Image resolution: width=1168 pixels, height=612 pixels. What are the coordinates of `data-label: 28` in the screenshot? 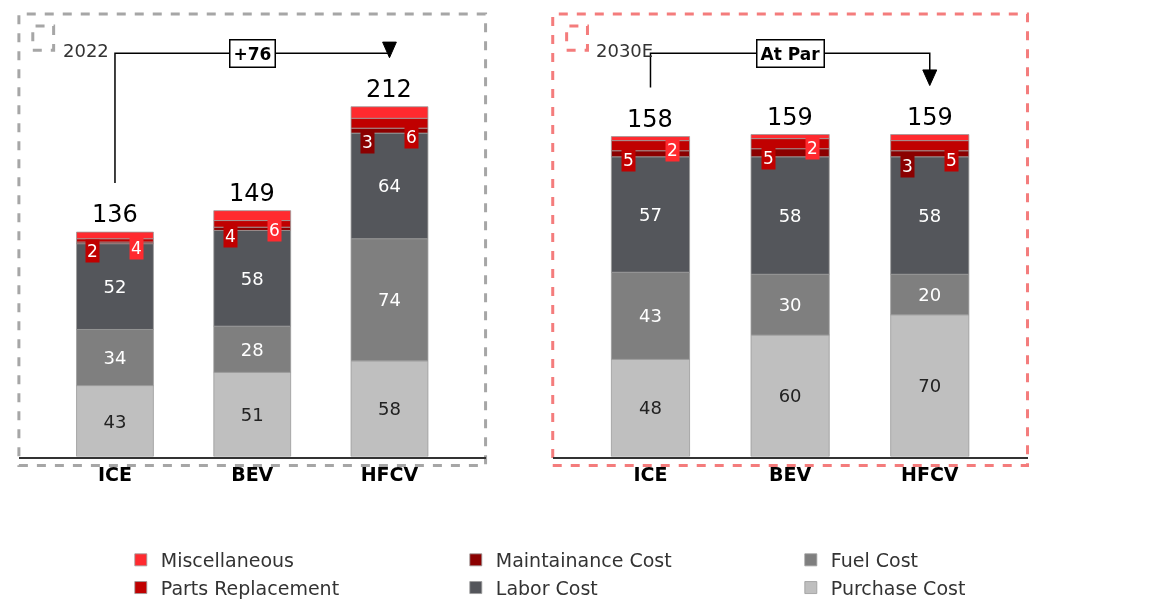 It's located at (252, 349).